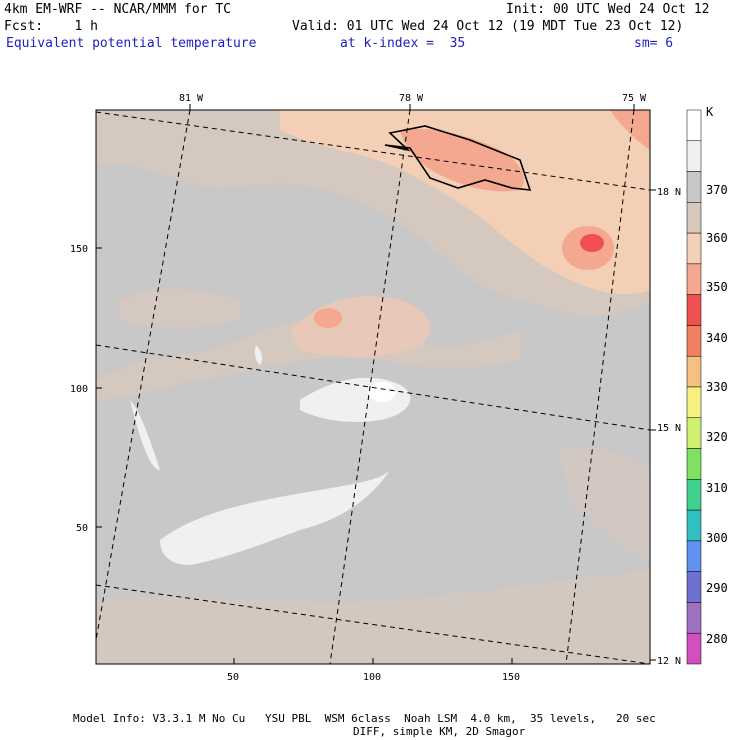 The width and height of the screenshot is (740, 740). Describe the element at coordinates (511, 677) in the screenshot. I see `x-tick-label: 150` at that location.